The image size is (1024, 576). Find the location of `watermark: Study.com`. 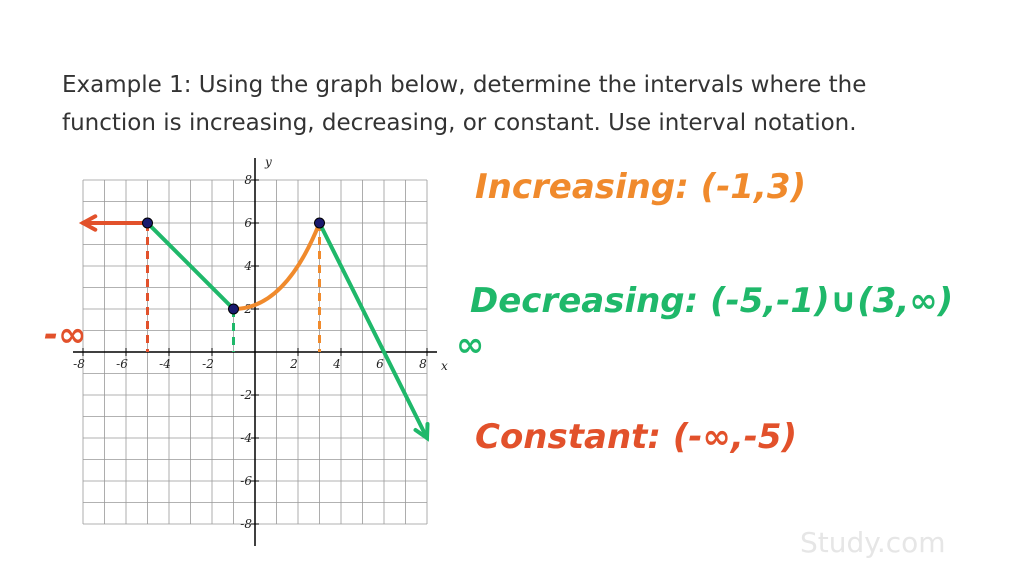

watermark: Study.com is located at coordinates (873, 542).